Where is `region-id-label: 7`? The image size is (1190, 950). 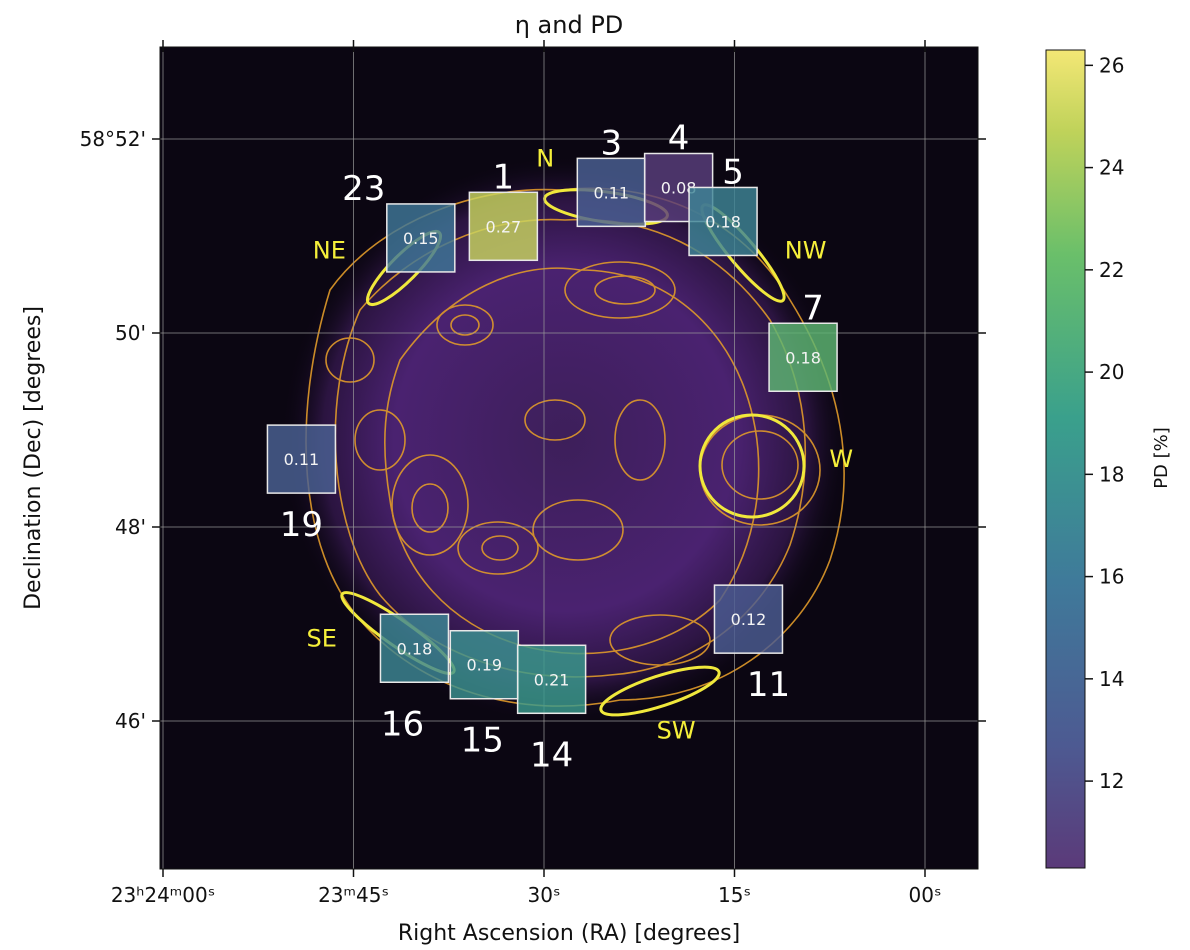
region-id-label: 7 is located at coordinates (813, 308).